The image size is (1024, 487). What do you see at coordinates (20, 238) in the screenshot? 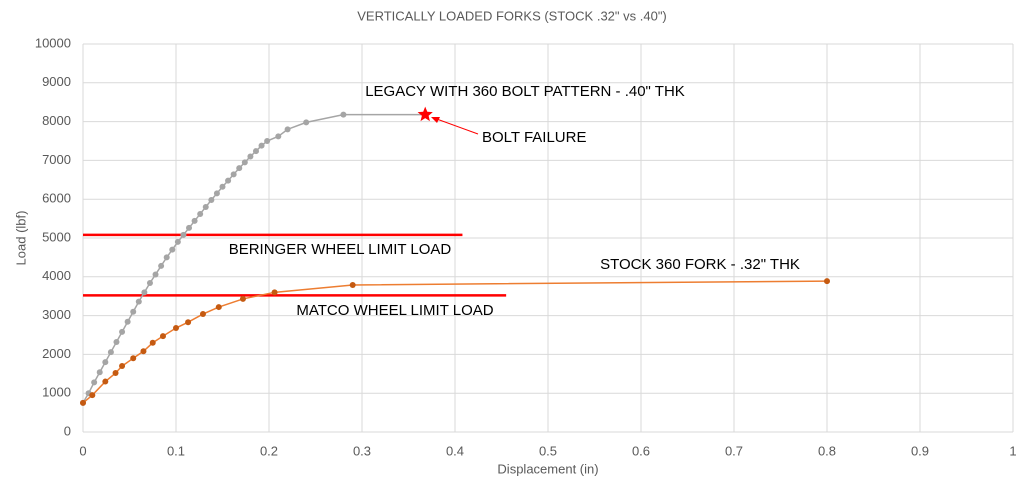
I see `y-axis-label: Load (lbf)` at bounding box center [20, 238].